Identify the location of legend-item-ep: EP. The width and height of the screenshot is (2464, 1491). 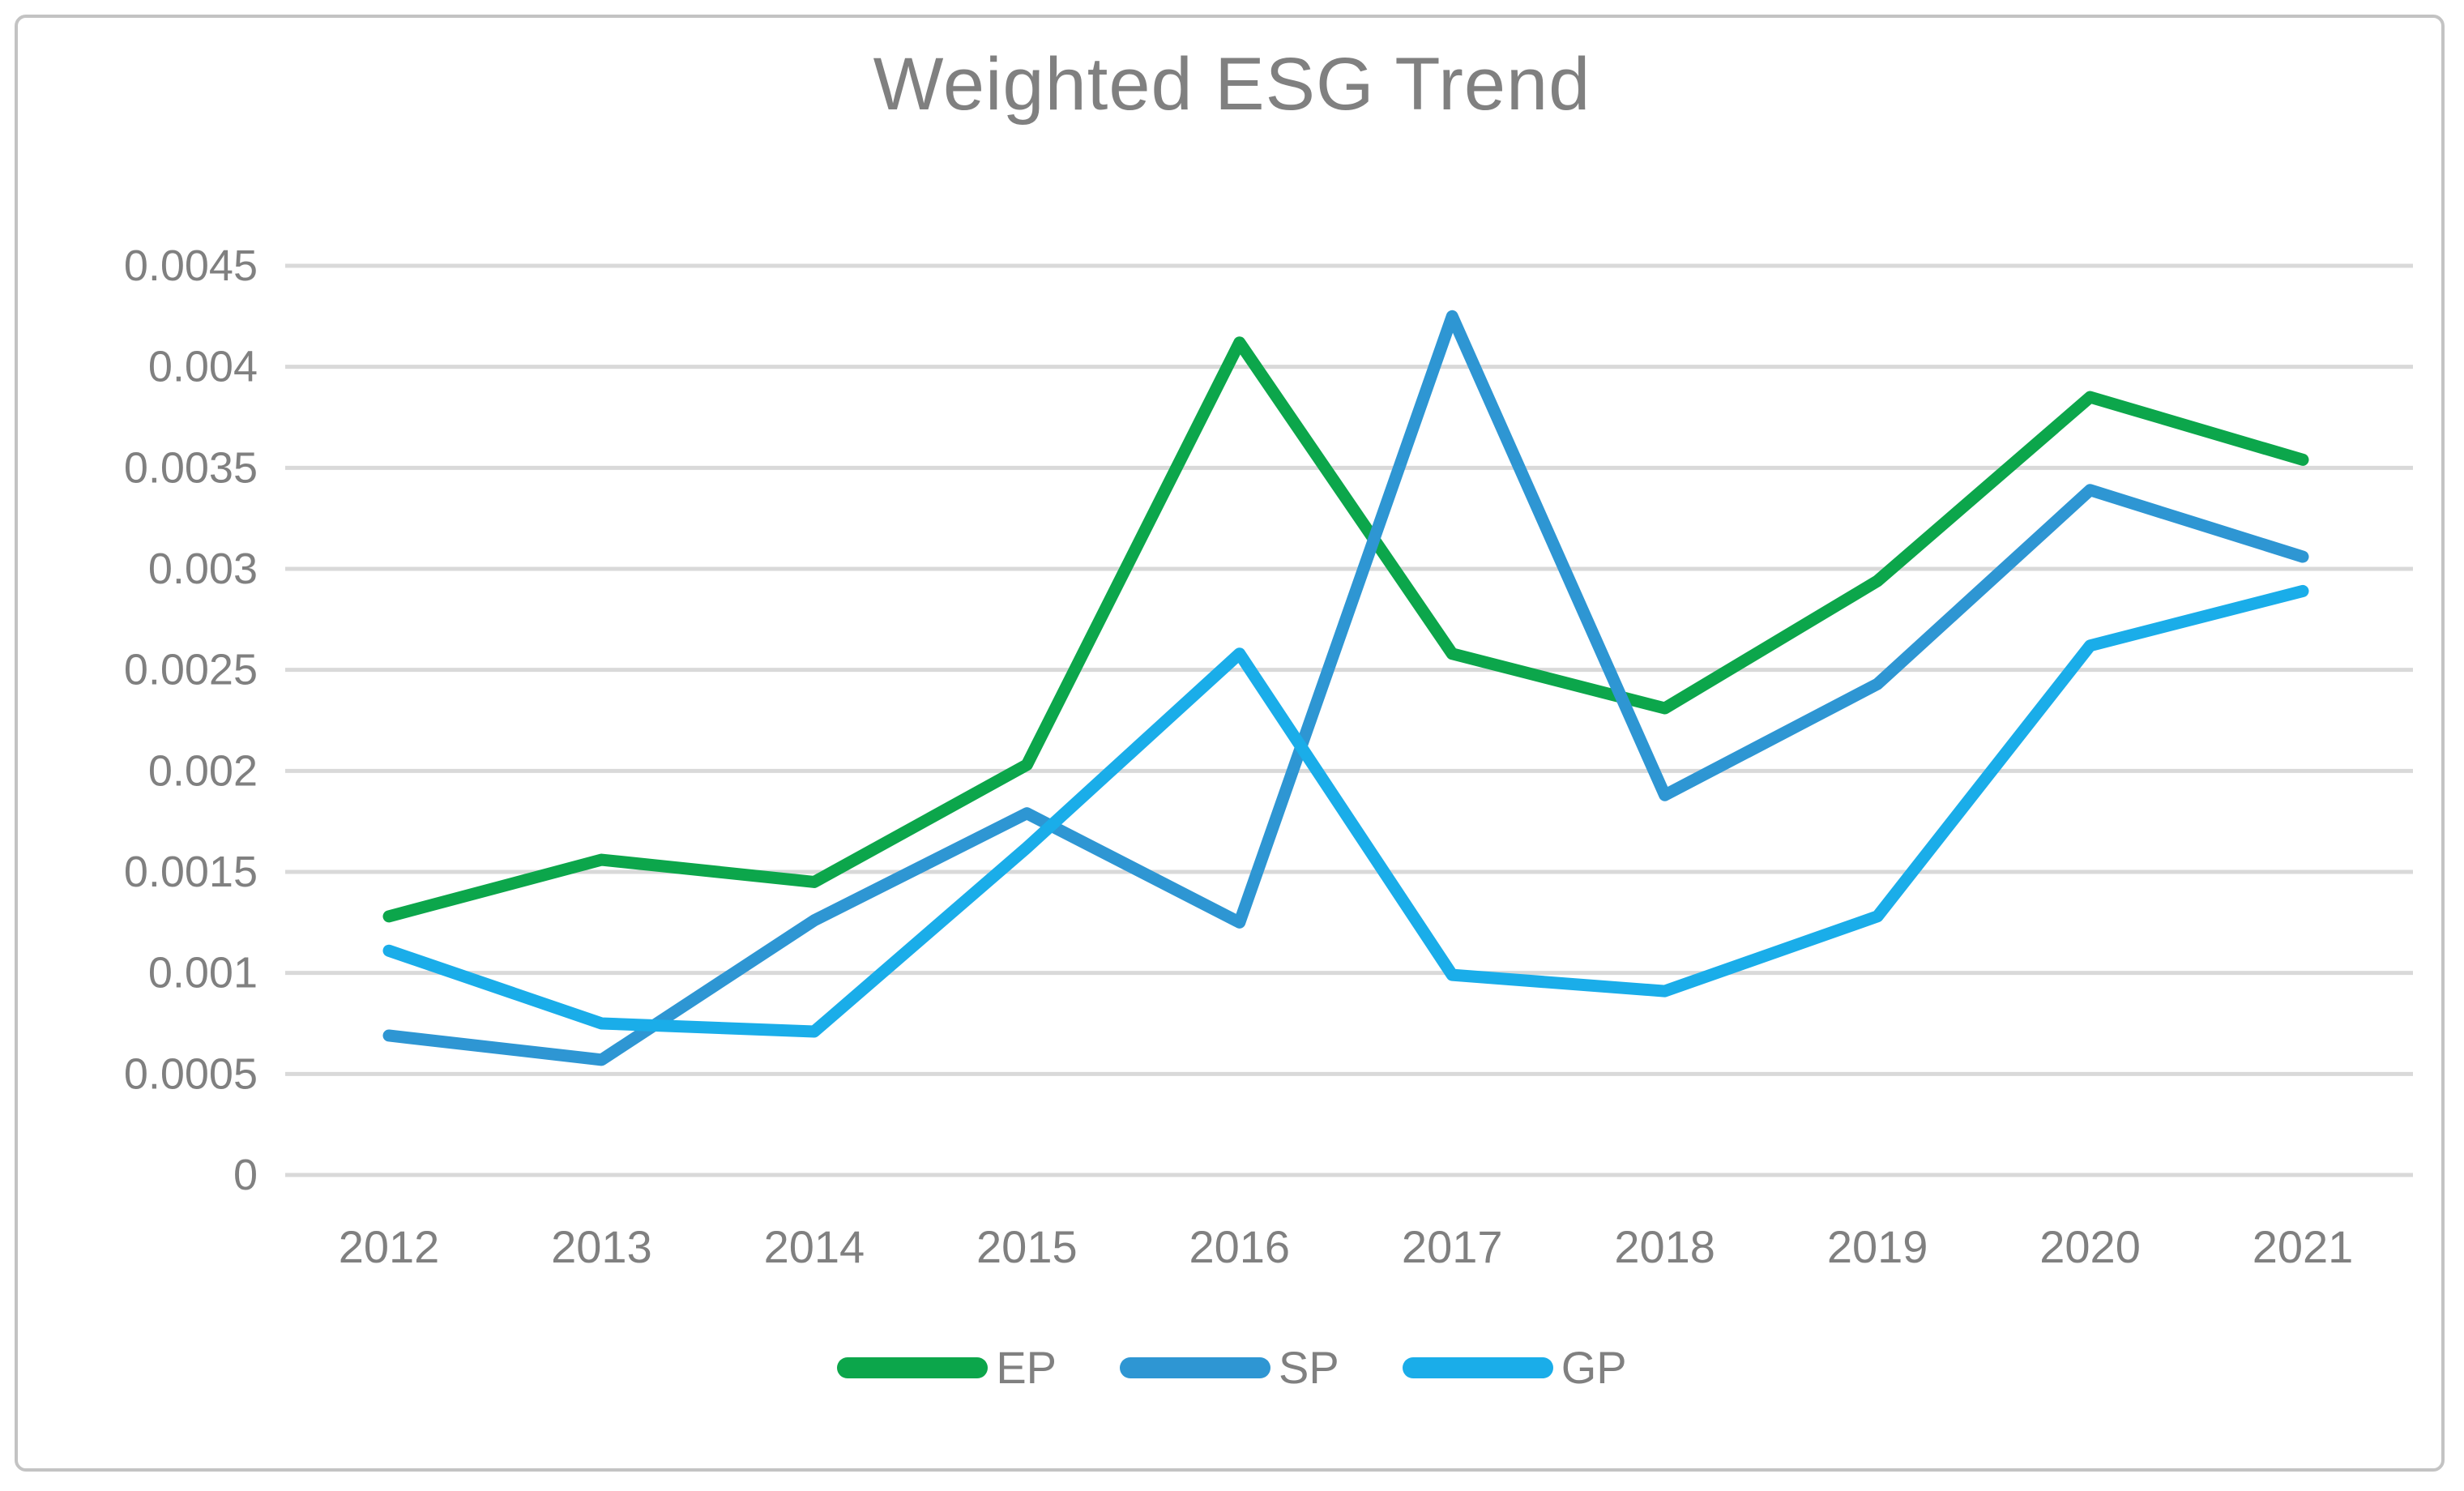
(947, 1368).